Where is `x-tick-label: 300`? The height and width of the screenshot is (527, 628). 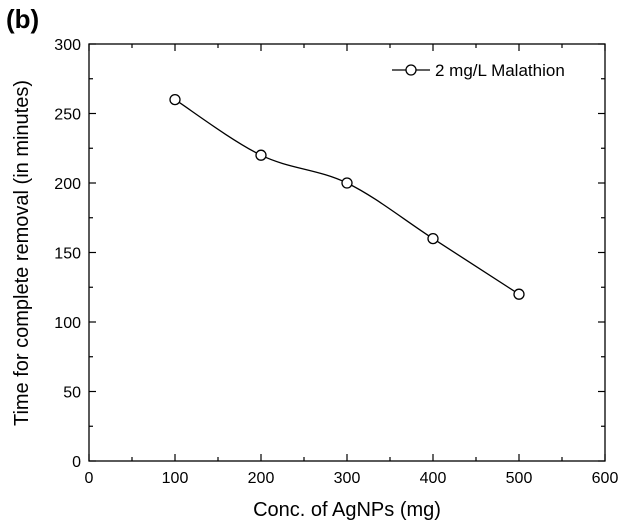 x-tick-label: 300 is located at coordinates (347, 478).